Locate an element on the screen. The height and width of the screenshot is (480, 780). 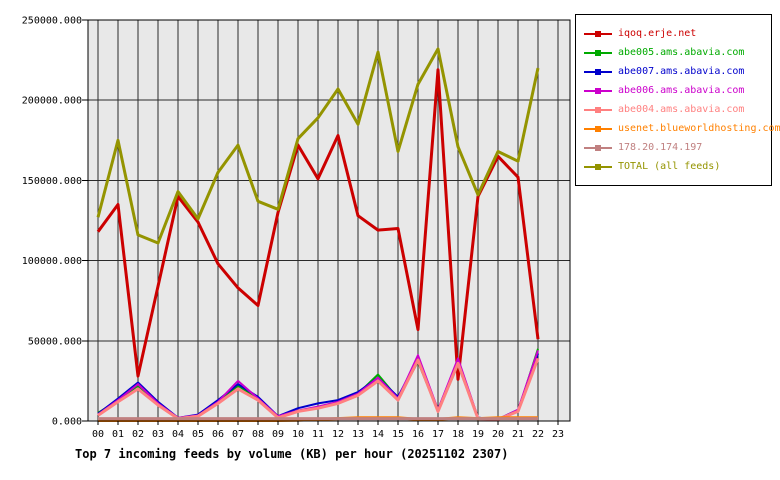
legend-label: abe006.ams.abavia.com is located at coordinates (681, 90).